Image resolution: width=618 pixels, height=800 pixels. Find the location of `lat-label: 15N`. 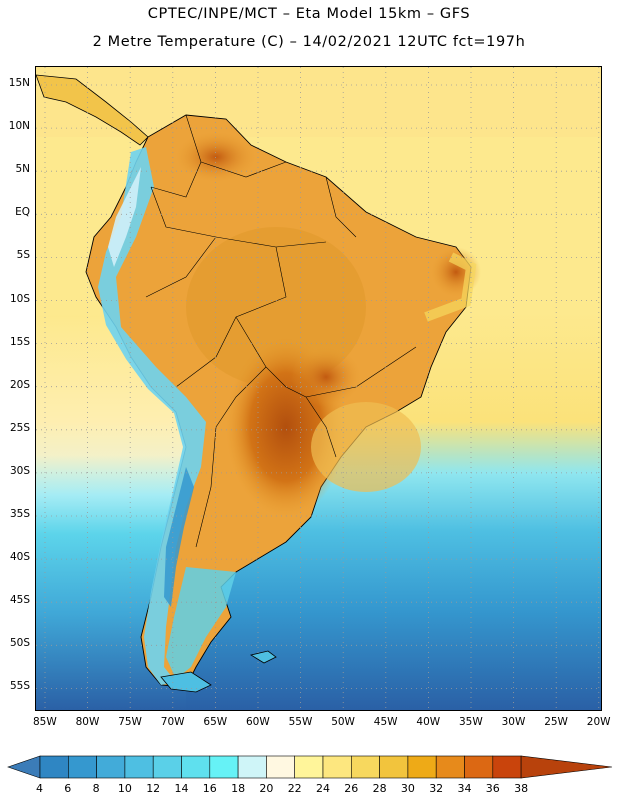

lat-label: 15N is located at coordinates (19, 83).